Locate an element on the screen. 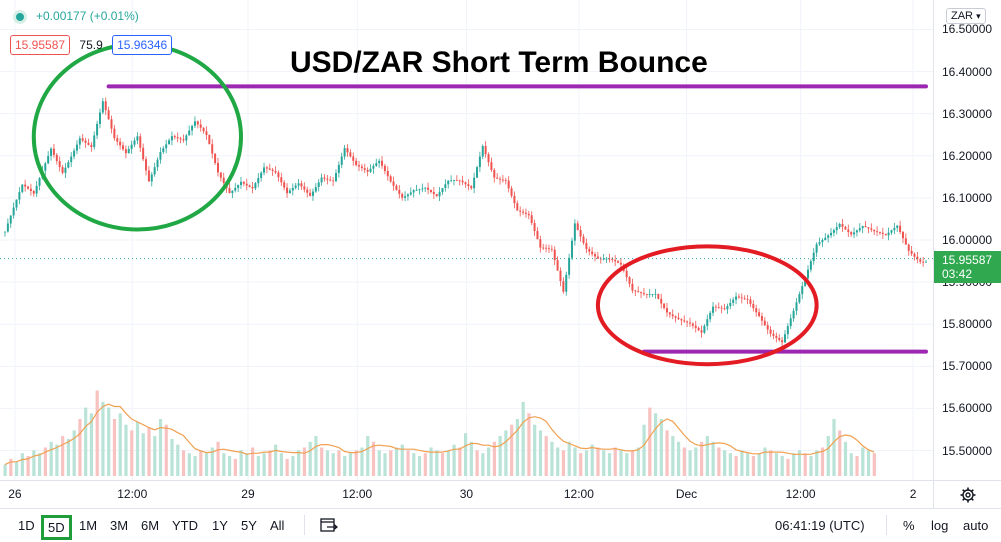  log-toggle: log is located at coordinates (940, 525).